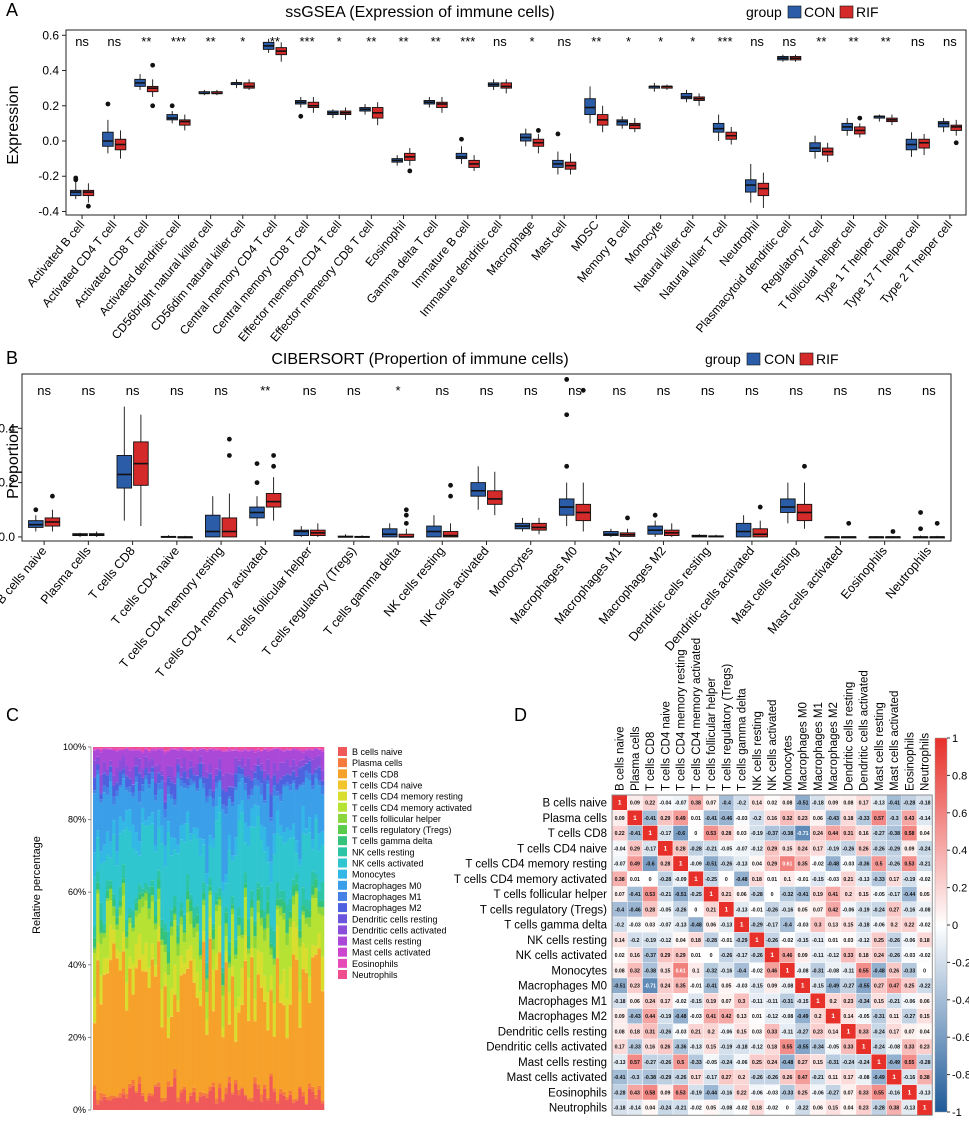 This screenshot has height=1122, width=969. What do you see at coordinates (620, 956) in the screenshot?
I see `cell-value: 0.02` at bounding box center [620, 956].